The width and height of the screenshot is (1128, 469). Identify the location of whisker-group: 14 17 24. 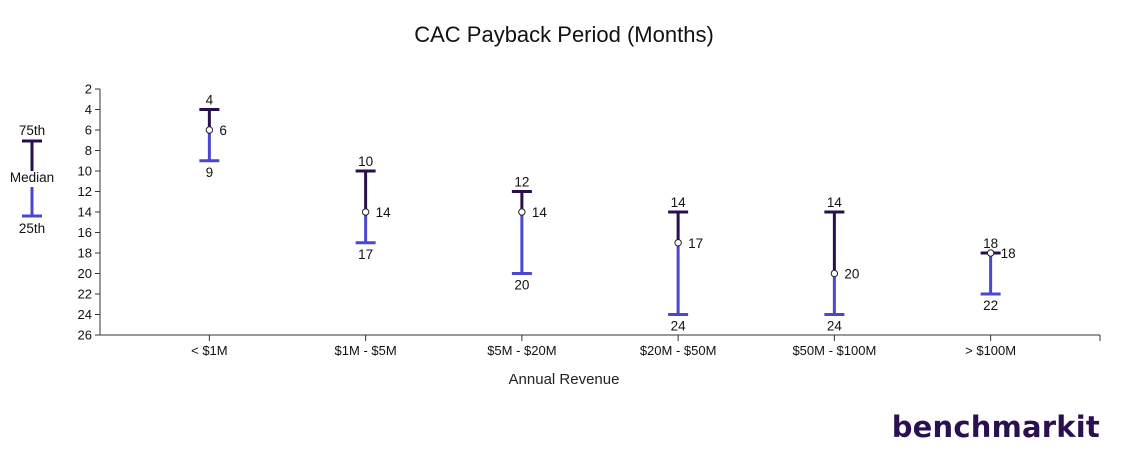
(685, 264).